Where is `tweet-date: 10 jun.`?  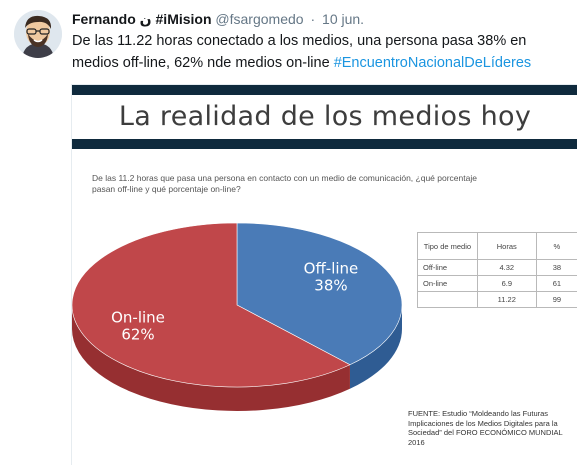
tweet-date: 10 jun. is located at coordinates (343, 19).